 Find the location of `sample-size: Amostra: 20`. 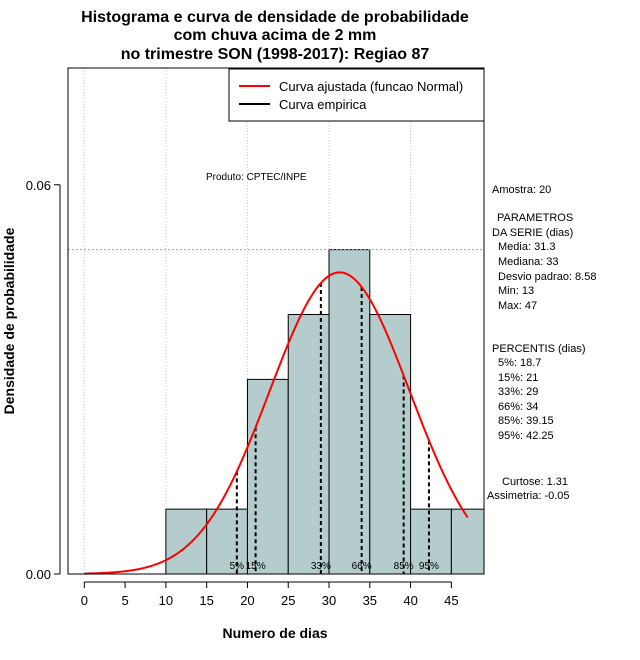

sample-size: Amostra: 20 is located at coordinates (521, 190).